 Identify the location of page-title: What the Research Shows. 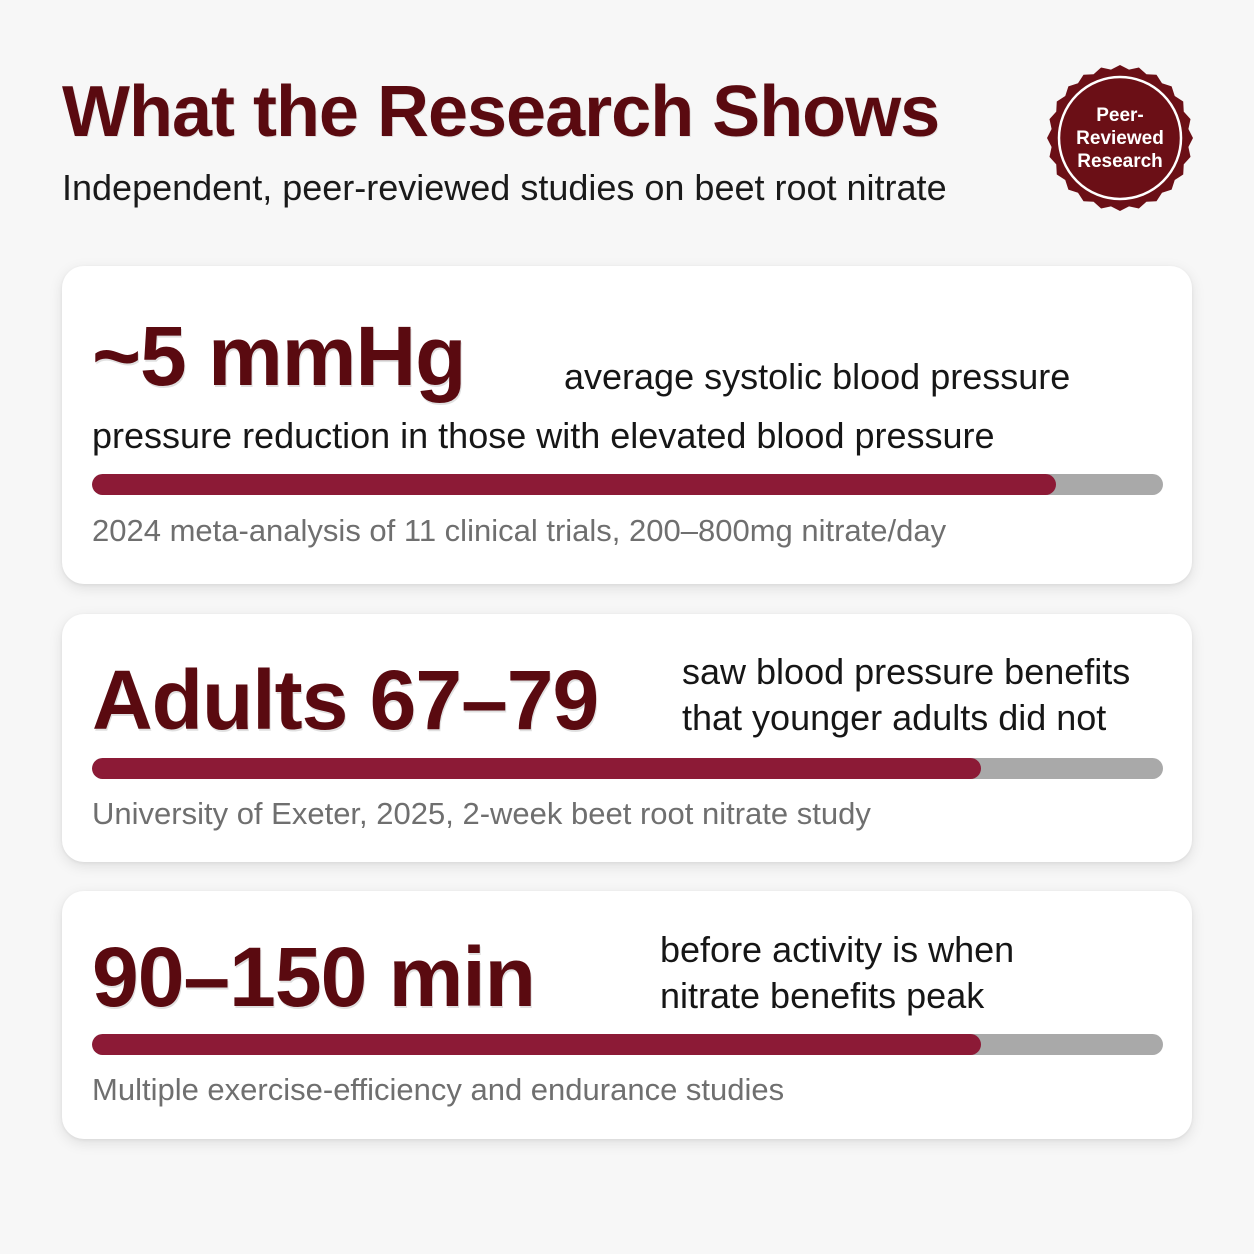
(501, 112).